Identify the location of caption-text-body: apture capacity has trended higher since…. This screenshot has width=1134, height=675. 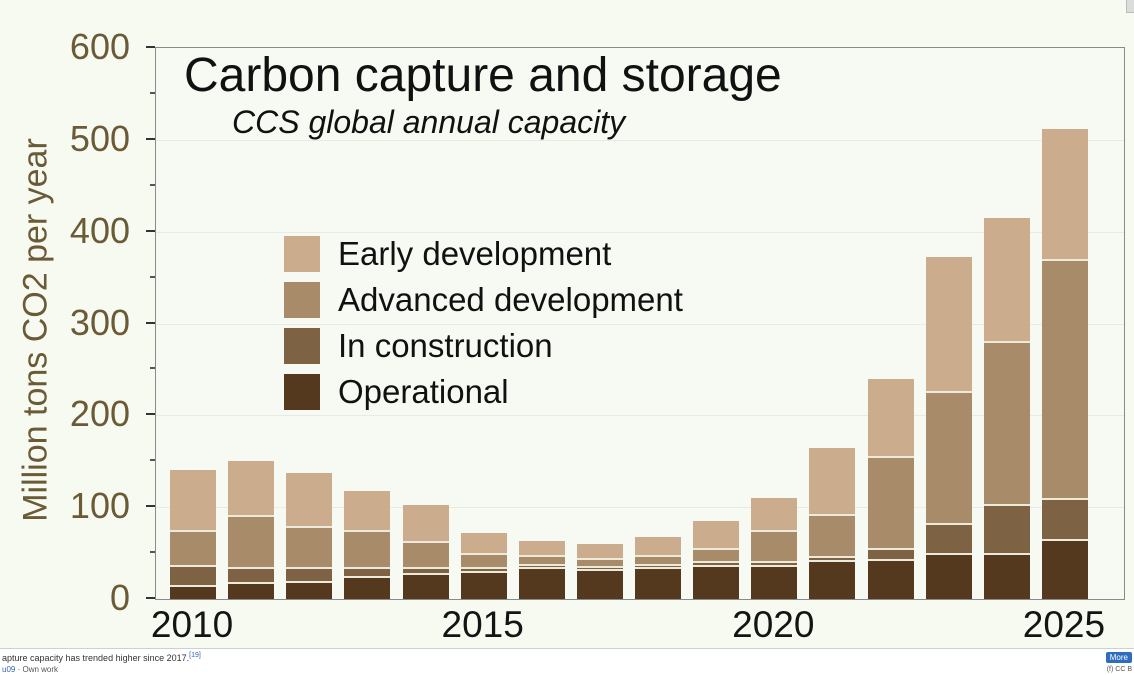
(96, 658).